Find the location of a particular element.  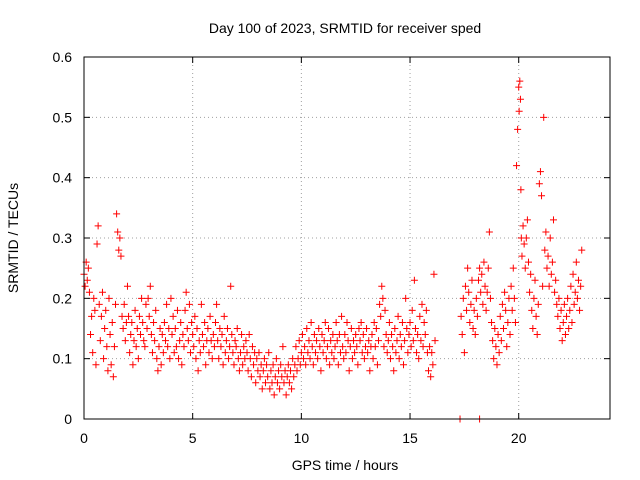

x-tick-label: 0 is located at coordinates (84, 438).